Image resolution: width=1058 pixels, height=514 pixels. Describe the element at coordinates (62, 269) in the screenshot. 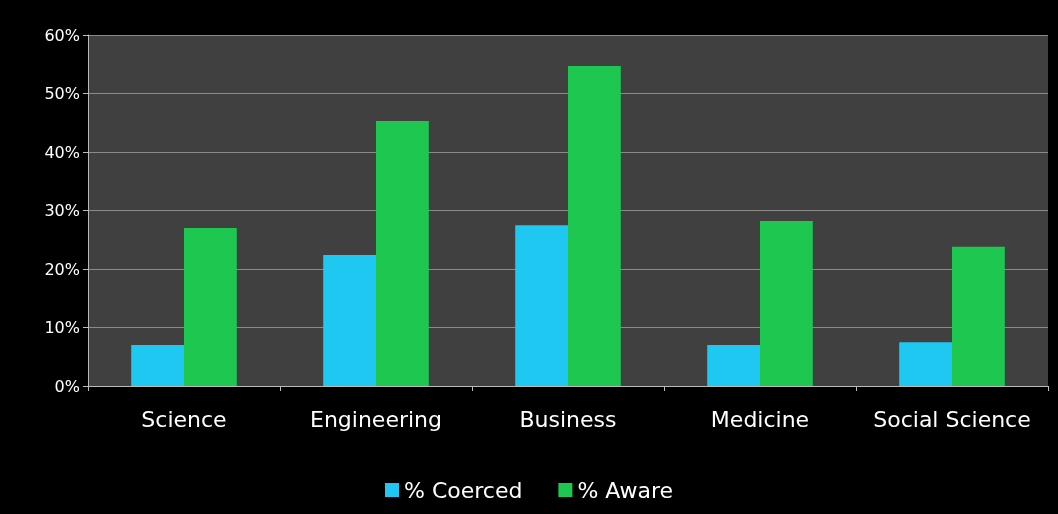

I see `y-tick-label: 20%` at that location.